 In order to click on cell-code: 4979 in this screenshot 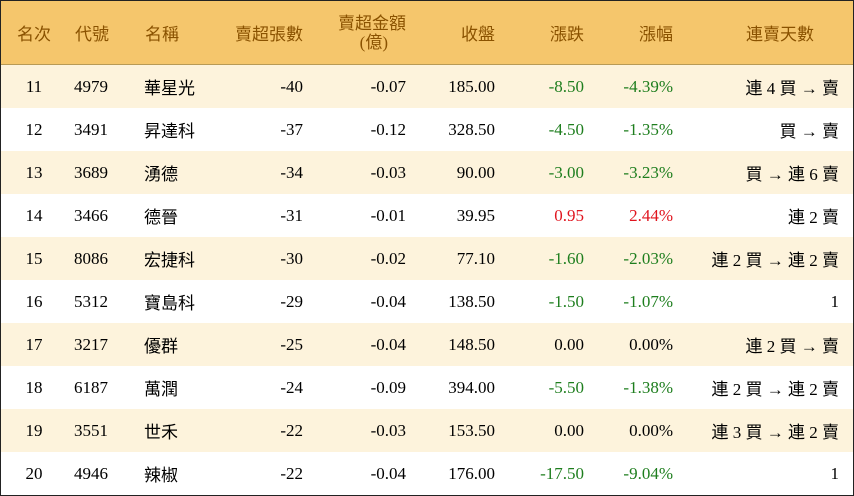, I will do `click(91, 86)`.